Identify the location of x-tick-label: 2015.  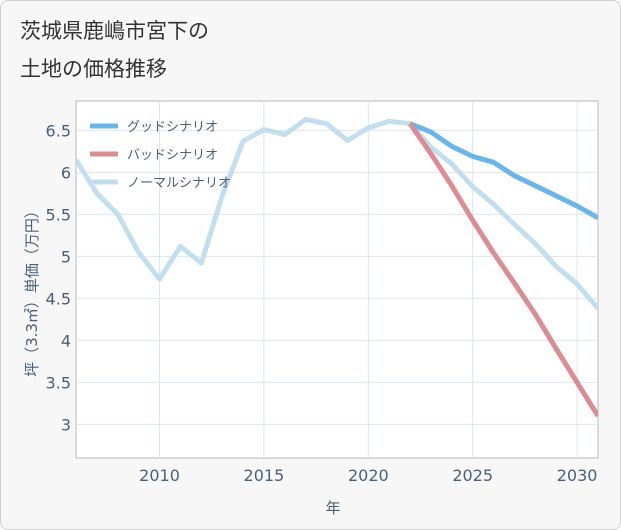
(264, 475).